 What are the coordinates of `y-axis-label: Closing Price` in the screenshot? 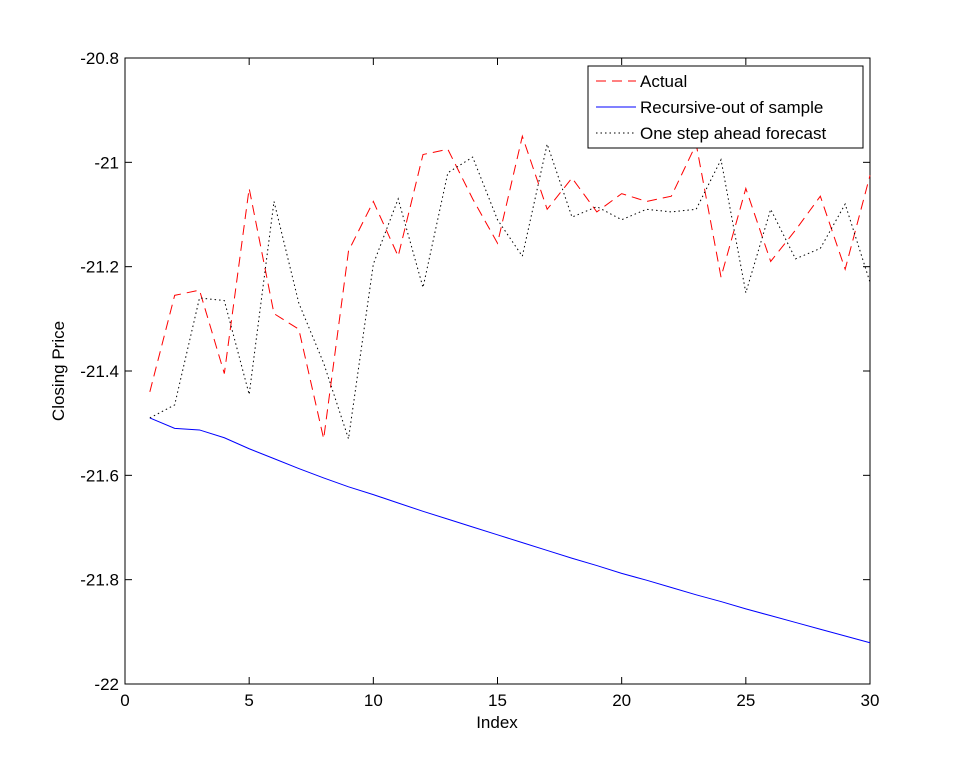 It's located at (58, 371).